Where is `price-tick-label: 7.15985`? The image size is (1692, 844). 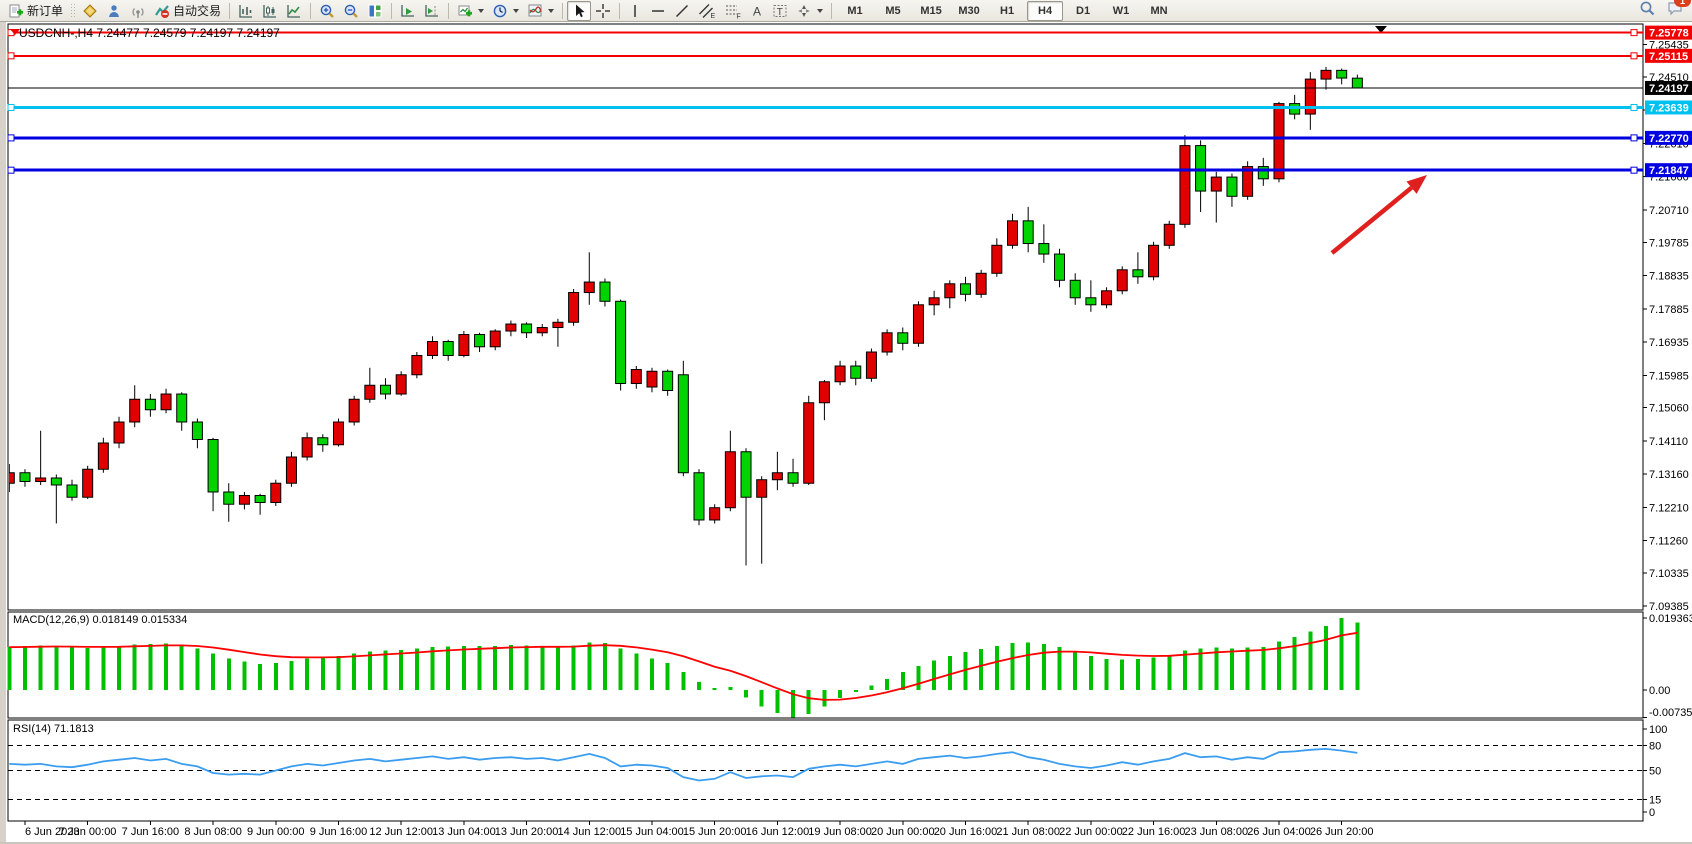
price-tick-label: 7.15985 is located at coordinates (1669, 376).